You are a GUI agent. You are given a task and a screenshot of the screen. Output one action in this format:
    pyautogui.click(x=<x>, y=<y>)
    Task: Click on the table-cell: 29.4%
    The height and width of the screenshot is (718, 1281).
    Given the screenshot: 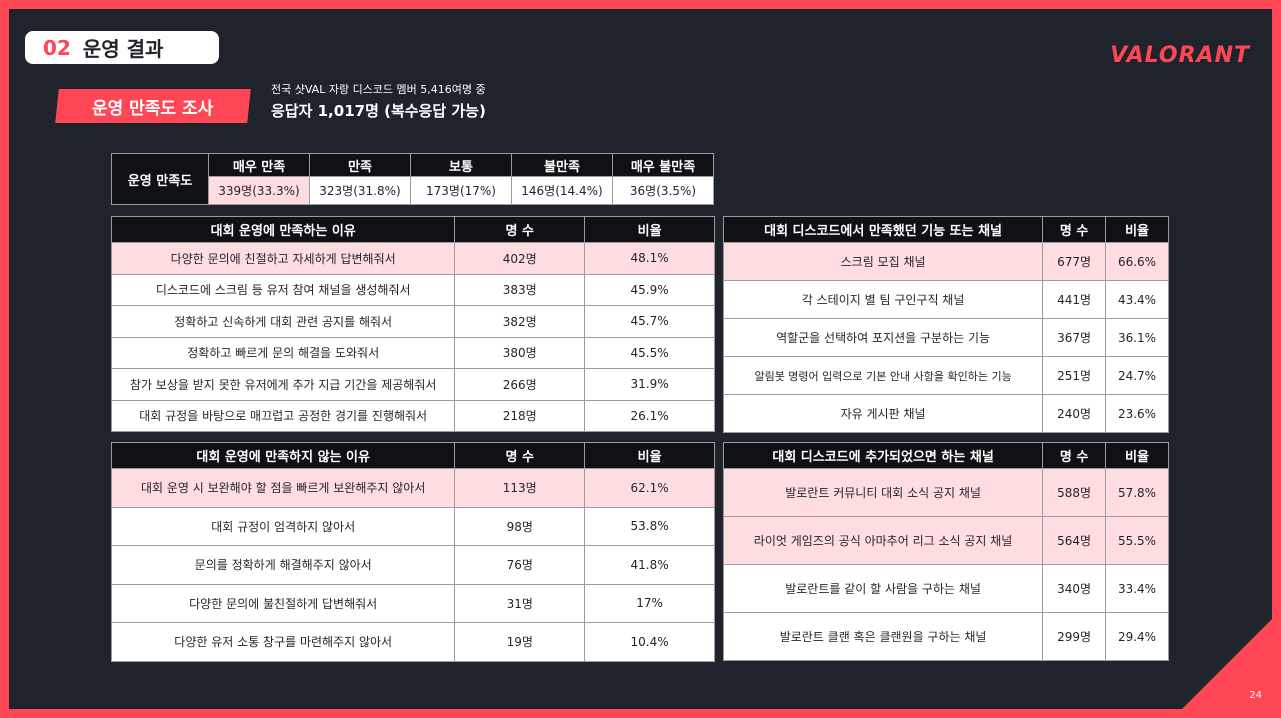 What is the action you would take?
    pyautogui.click(x=1137, y=636)
    